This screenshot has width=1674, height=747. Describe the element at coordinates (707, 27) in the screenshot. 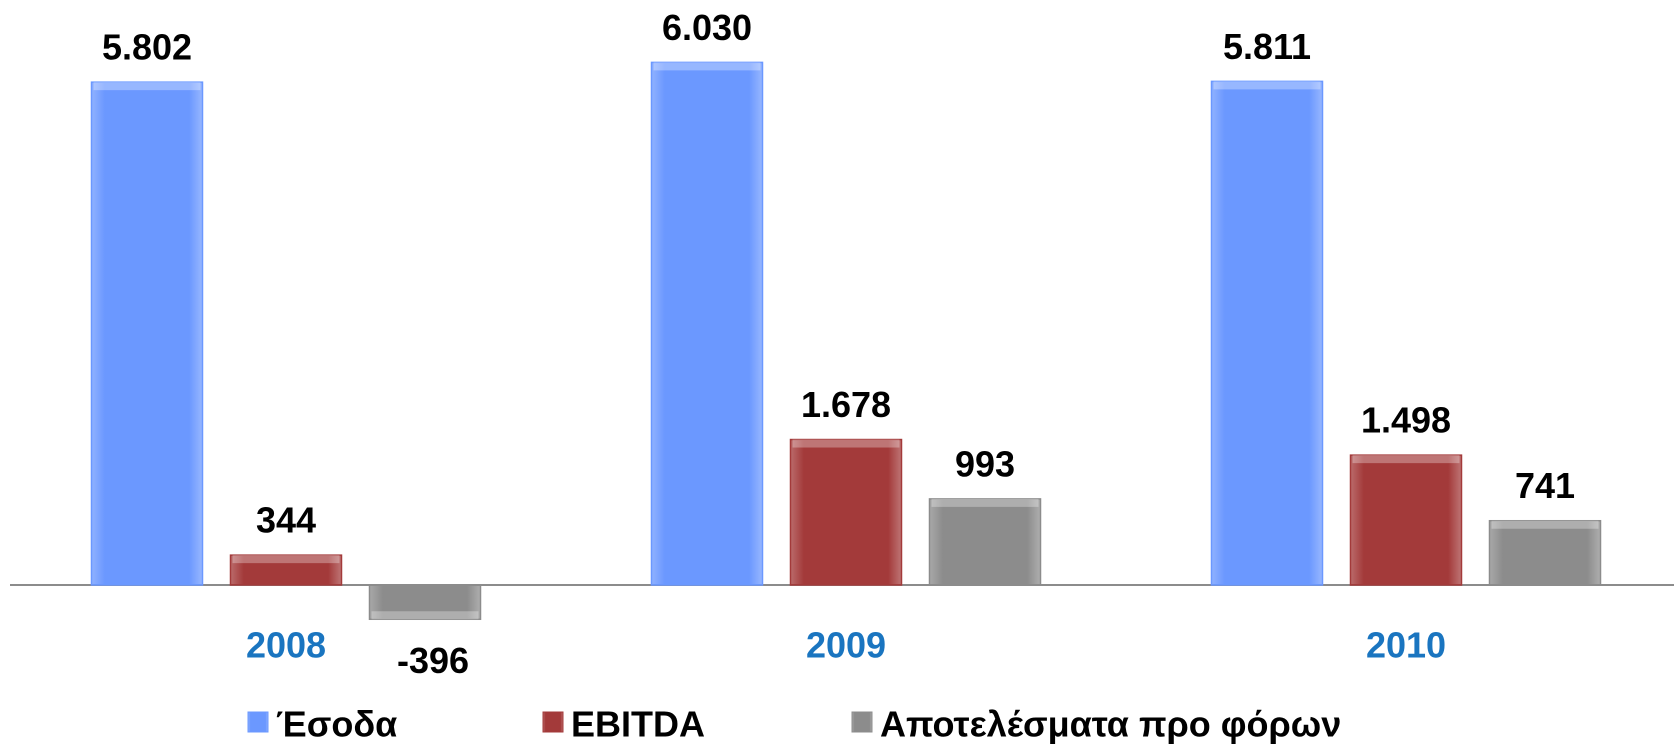

I see `value-label: 6.030` at that location.